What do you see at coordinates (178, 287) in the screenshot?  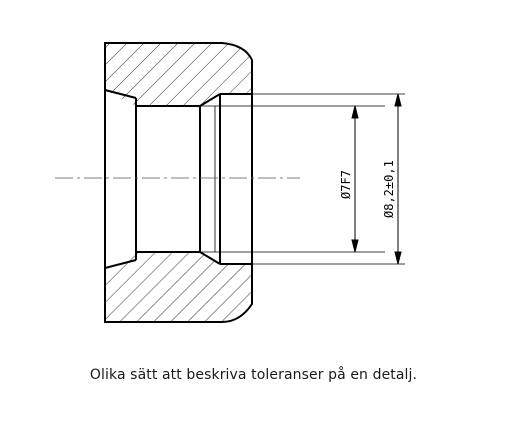 I see `lower-section-hatch` at bounding box center [178, 287].